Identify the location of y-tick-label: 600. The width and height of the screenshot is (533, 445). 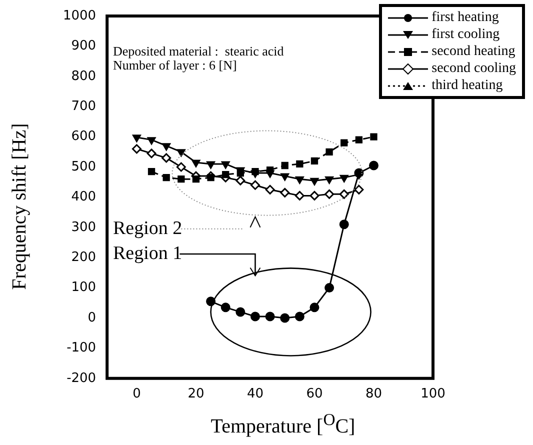
(83, 136).